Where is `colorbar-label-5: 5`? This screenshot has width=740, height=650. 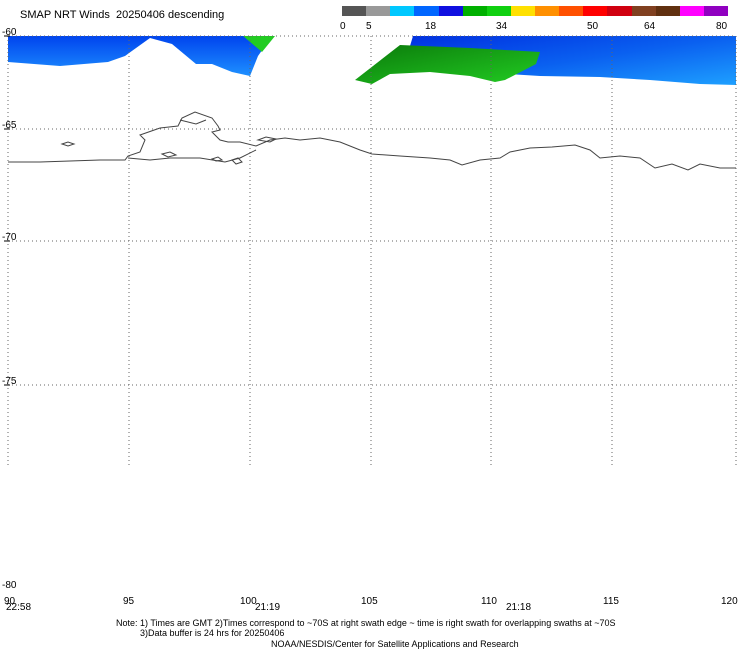 colorbar-label-5: 5 is located at coordinates (369, 26).